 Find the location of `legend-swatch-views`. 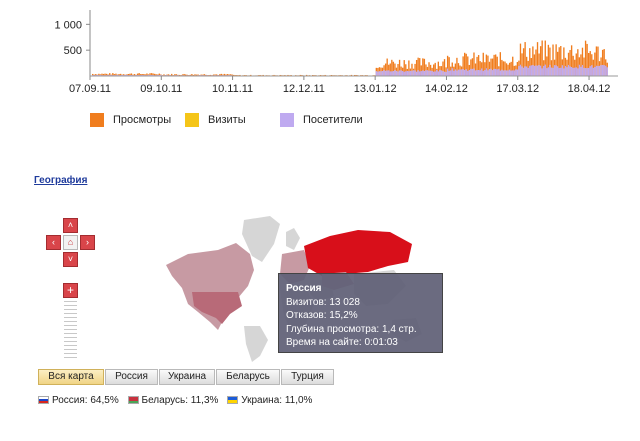

legend-swatch-views is located at coordinates (97, 120).